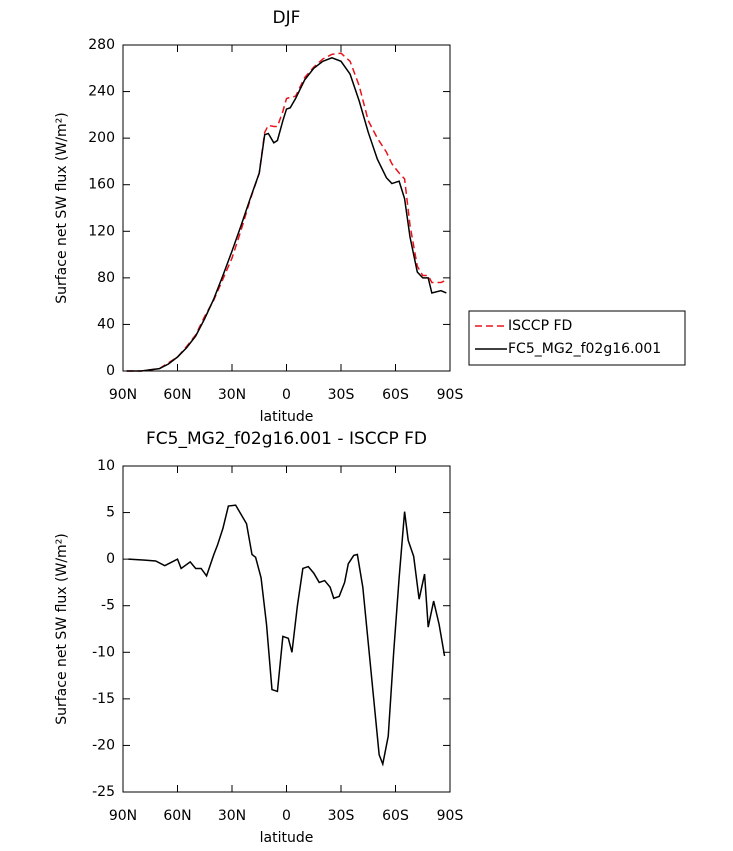 The image size is (733, 851). I want to click on y-tick-label: 240, so click(101, 92).